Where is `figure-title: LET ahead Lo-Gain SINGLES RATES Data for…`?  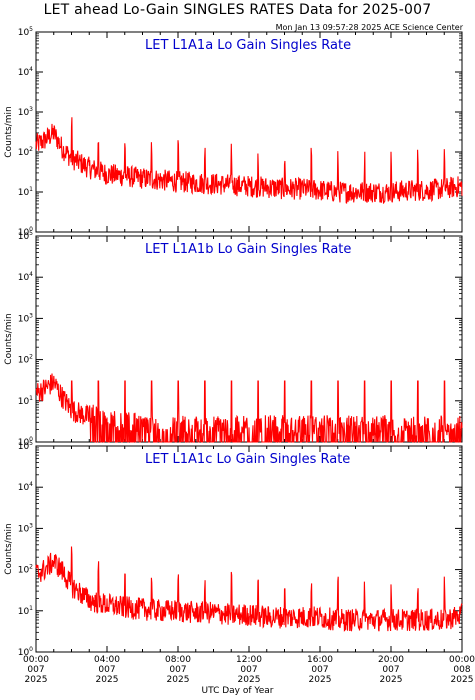
figure-title: LET ahead Lo-Gain SINGLES RATES Data for… is located at coordinates (237, 10).